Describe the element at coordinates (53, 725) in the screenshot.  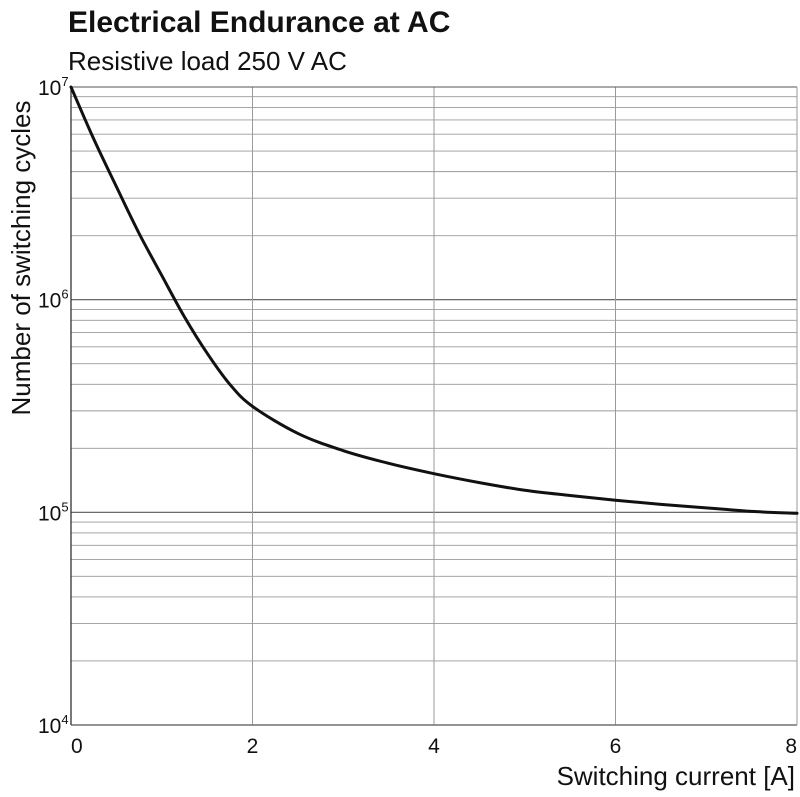
I see `y-tick-label: 10⁴` at that location.